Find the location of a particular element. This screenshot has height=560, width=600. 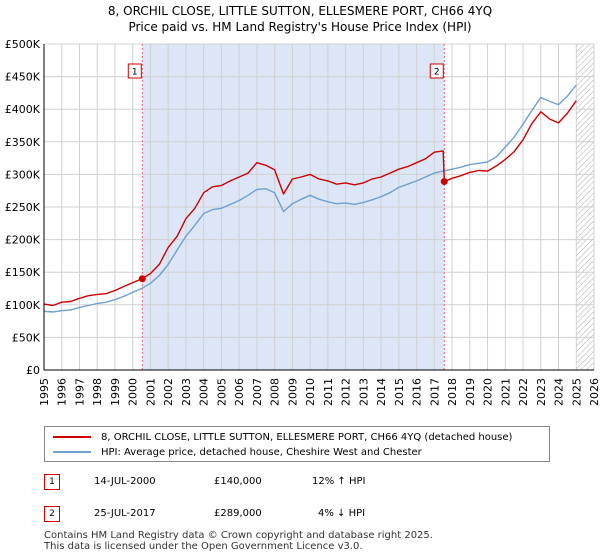

x-tick-label: 2020 is located at coordinates (488, 392).